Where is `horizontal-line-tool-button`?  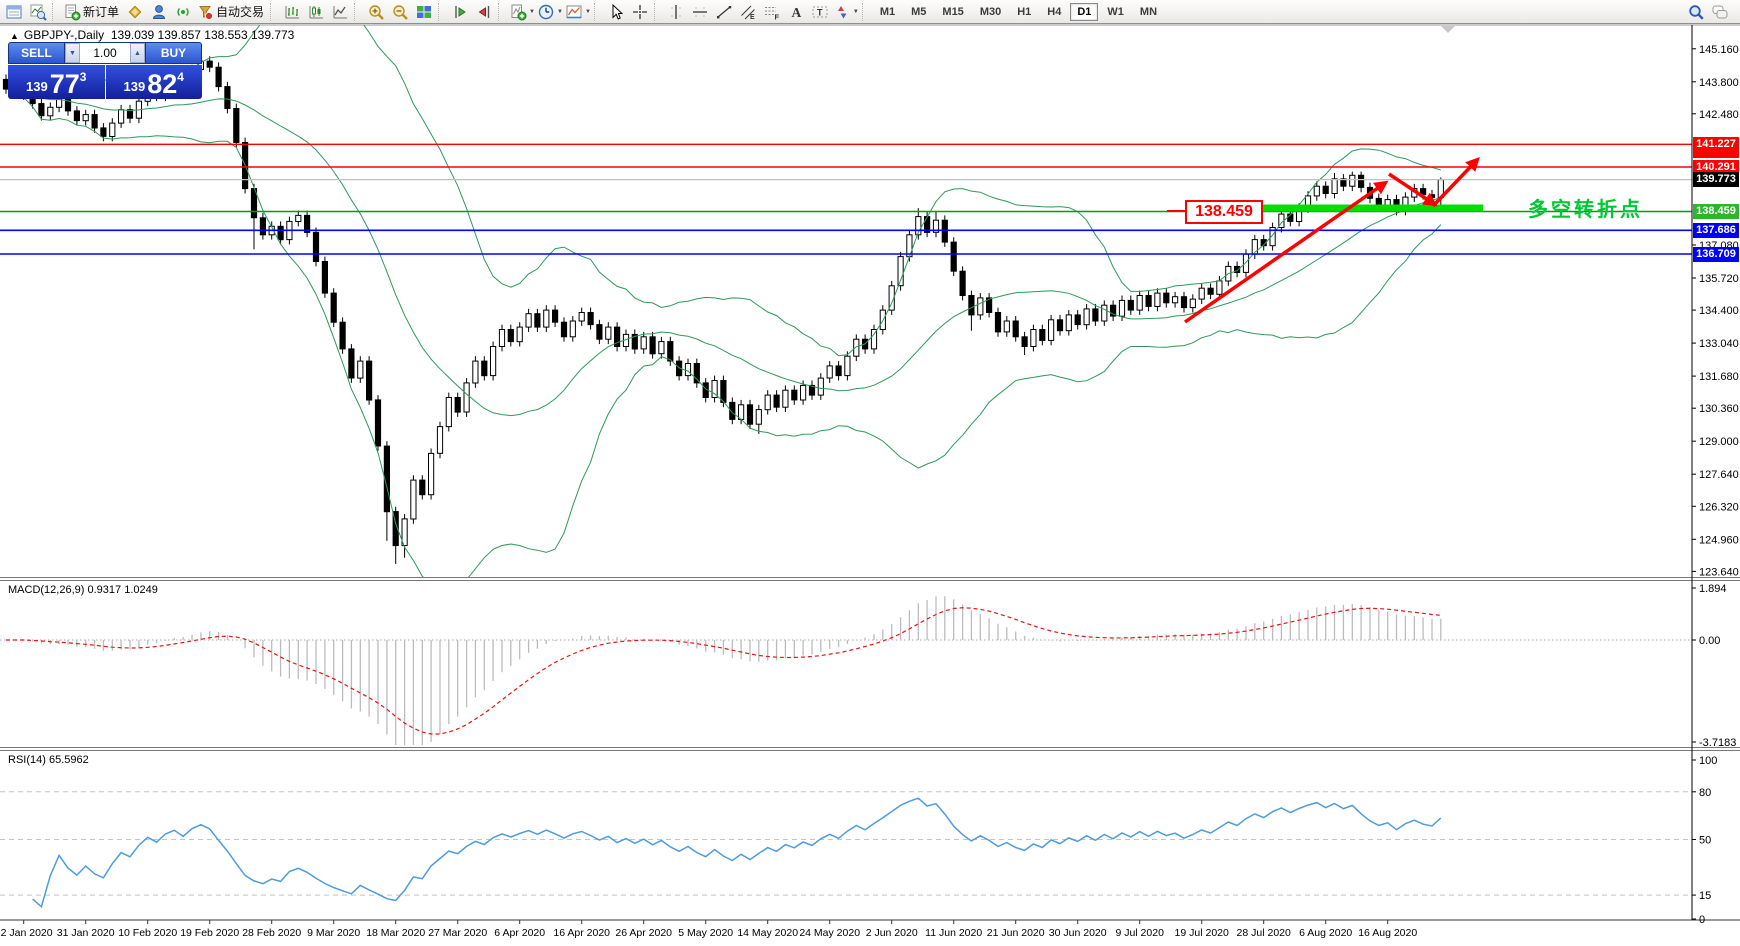
horizontal-line-tool-button is located at coordinates (700, 12).